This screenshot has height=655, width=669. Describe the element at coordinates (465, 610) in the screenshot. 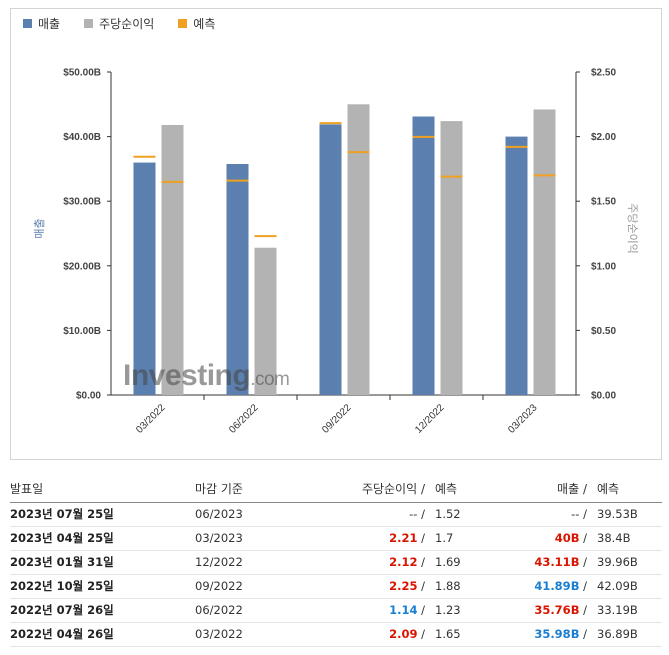

I see `row-eps-forecast: 1.23` at that location.